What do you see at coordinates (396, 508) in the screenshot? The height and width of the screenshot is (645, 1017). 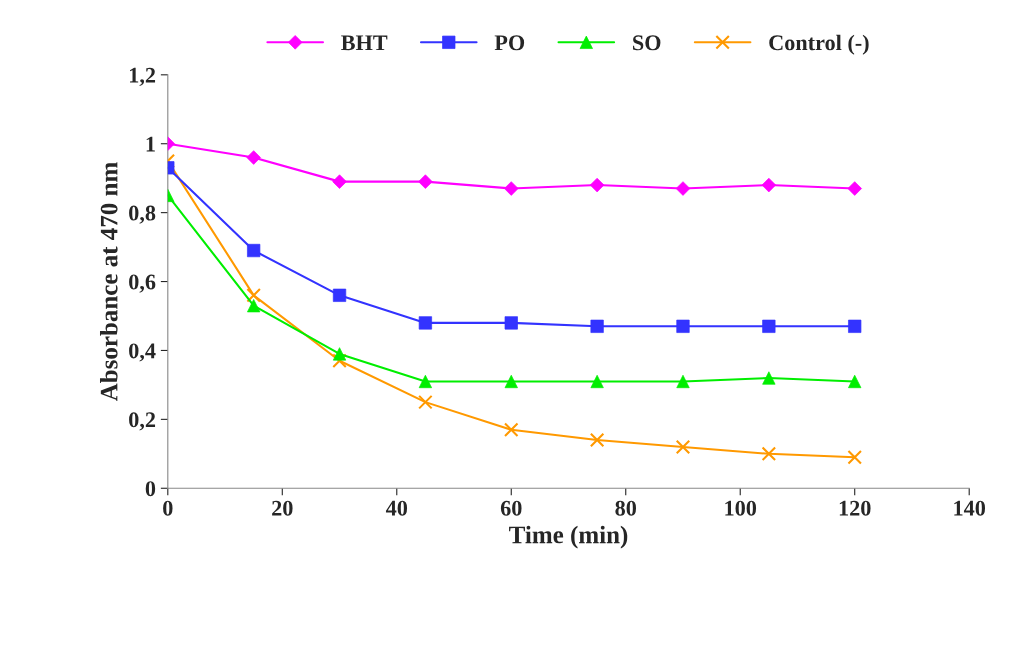 I see `x-tick-label: 40` at bounding box center [396, 508].